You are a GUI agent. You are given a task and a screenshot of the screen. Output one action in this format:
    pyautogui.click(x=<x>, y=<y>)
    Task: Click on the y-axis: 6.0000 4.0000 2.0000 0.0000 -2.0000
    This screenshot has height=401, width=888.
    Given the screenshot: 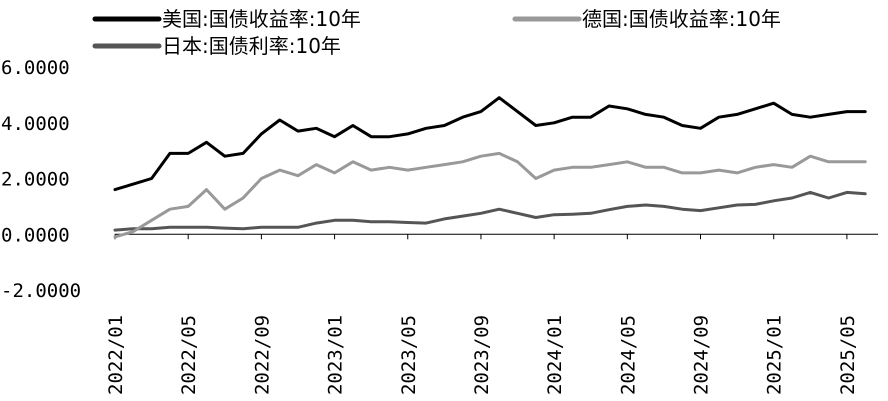 What is the action you would take?
    pyautogui.click(x=41, y=179)
    